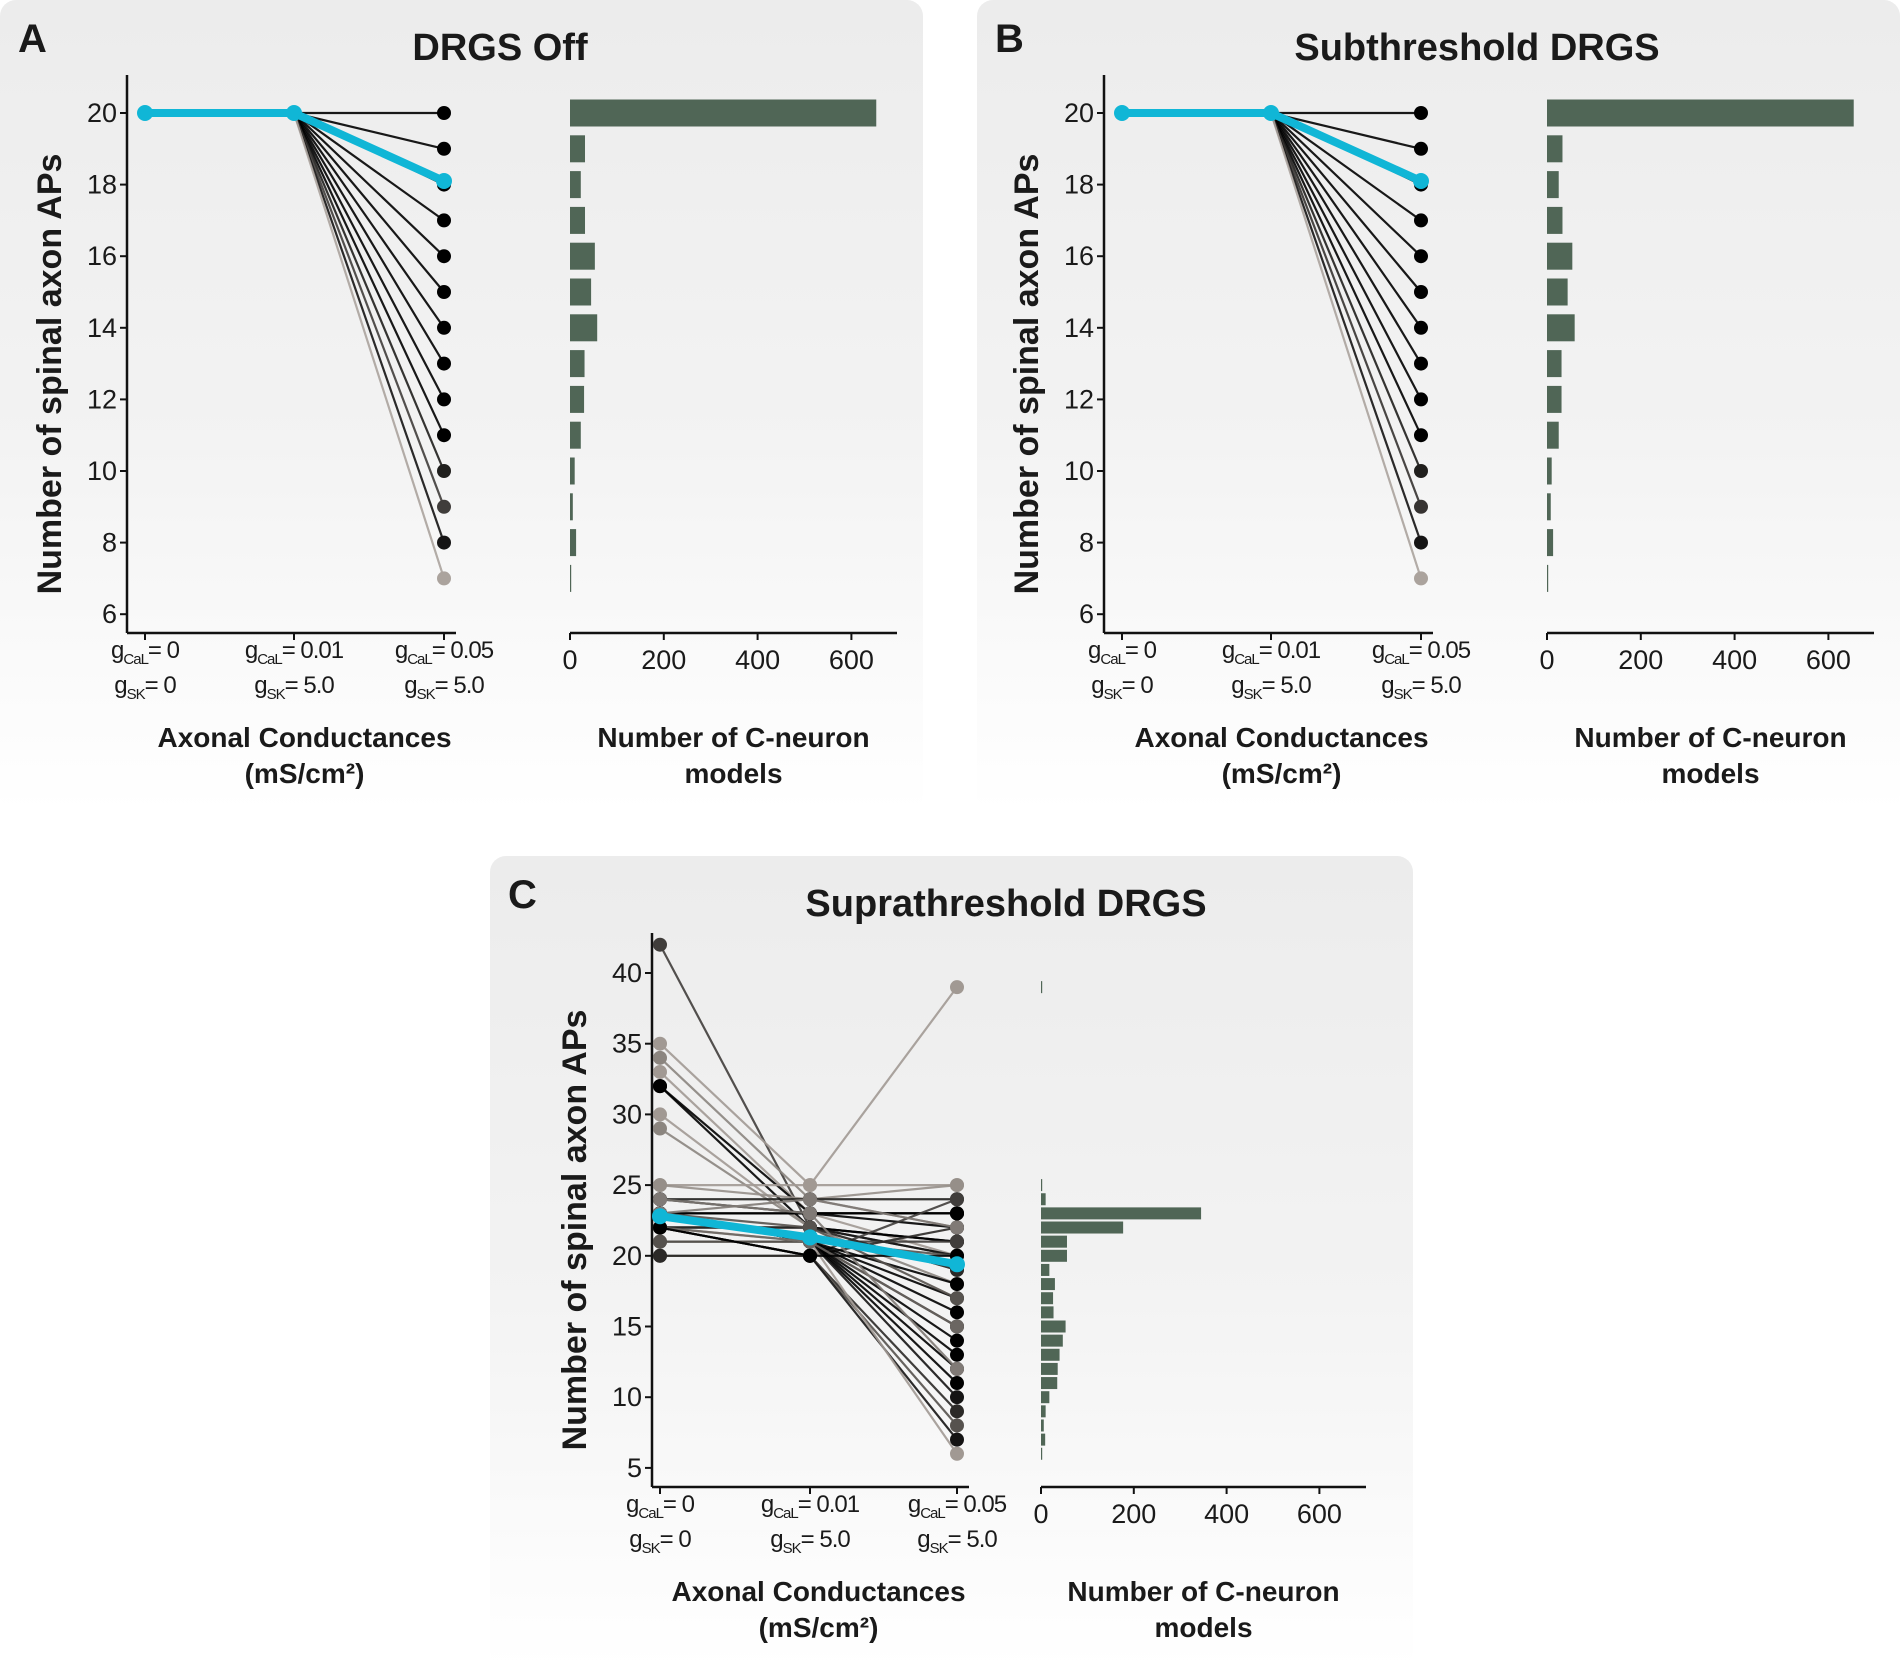 This screenshot has height=1668, width=1900. Describe the element at coordinates (522, 895) in the screenshot. I see `panel-letter: C` at that location.